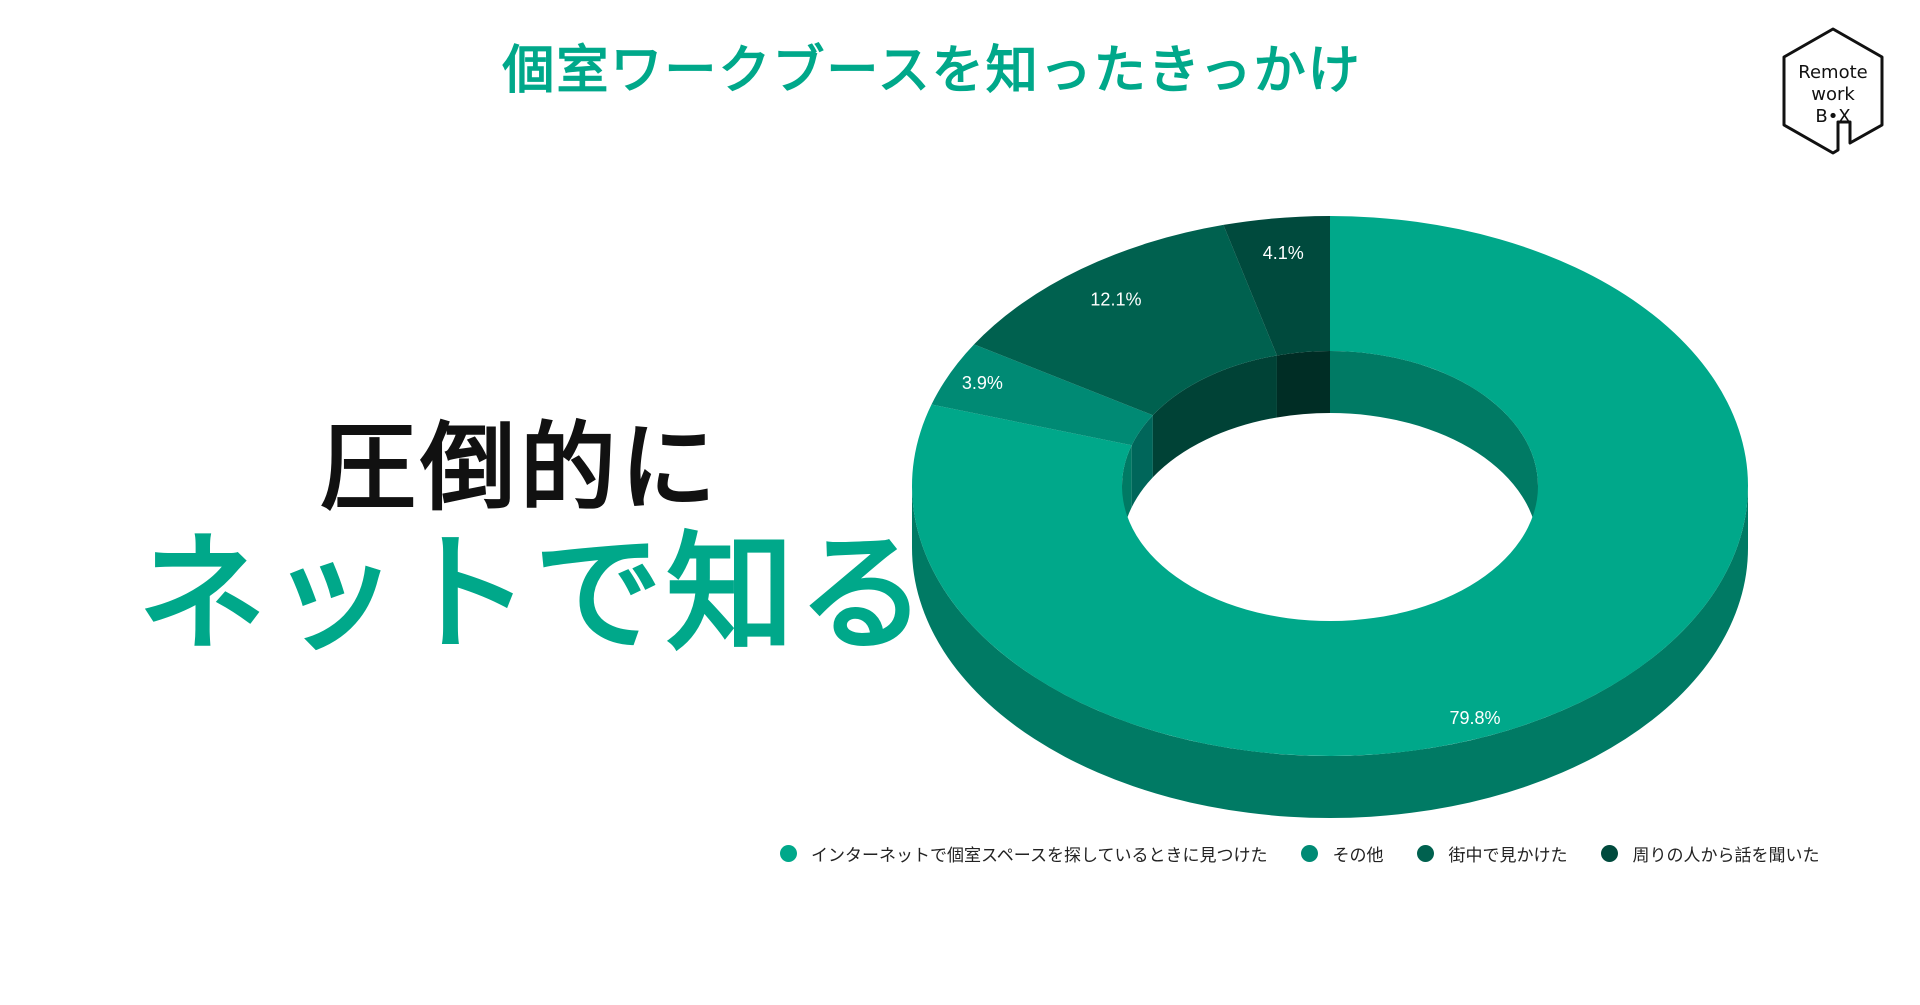 The height and width of the screenshot is (1005, 1920). I want to click on legend-item-2: 街中で見かけた, so click(1492, 853).